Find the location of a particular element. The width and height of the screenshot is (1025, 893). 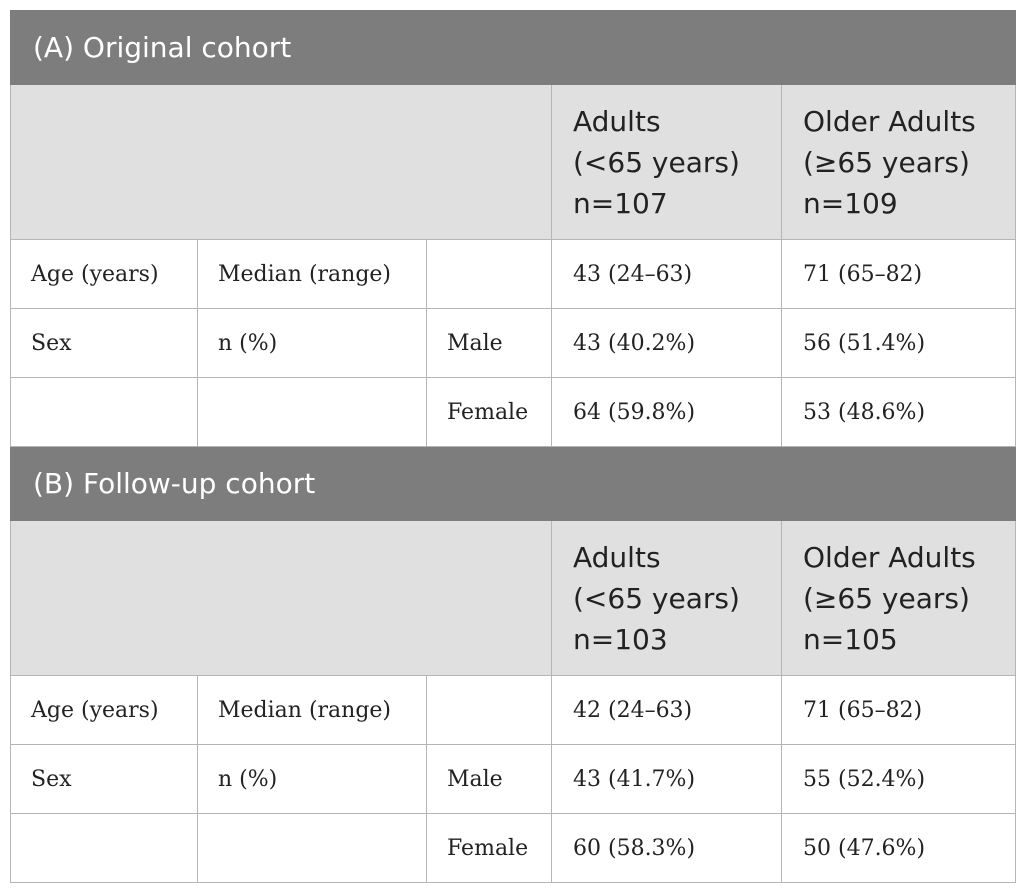

section-a-title: (A) Original cohort is located at coordinates (513, 47).